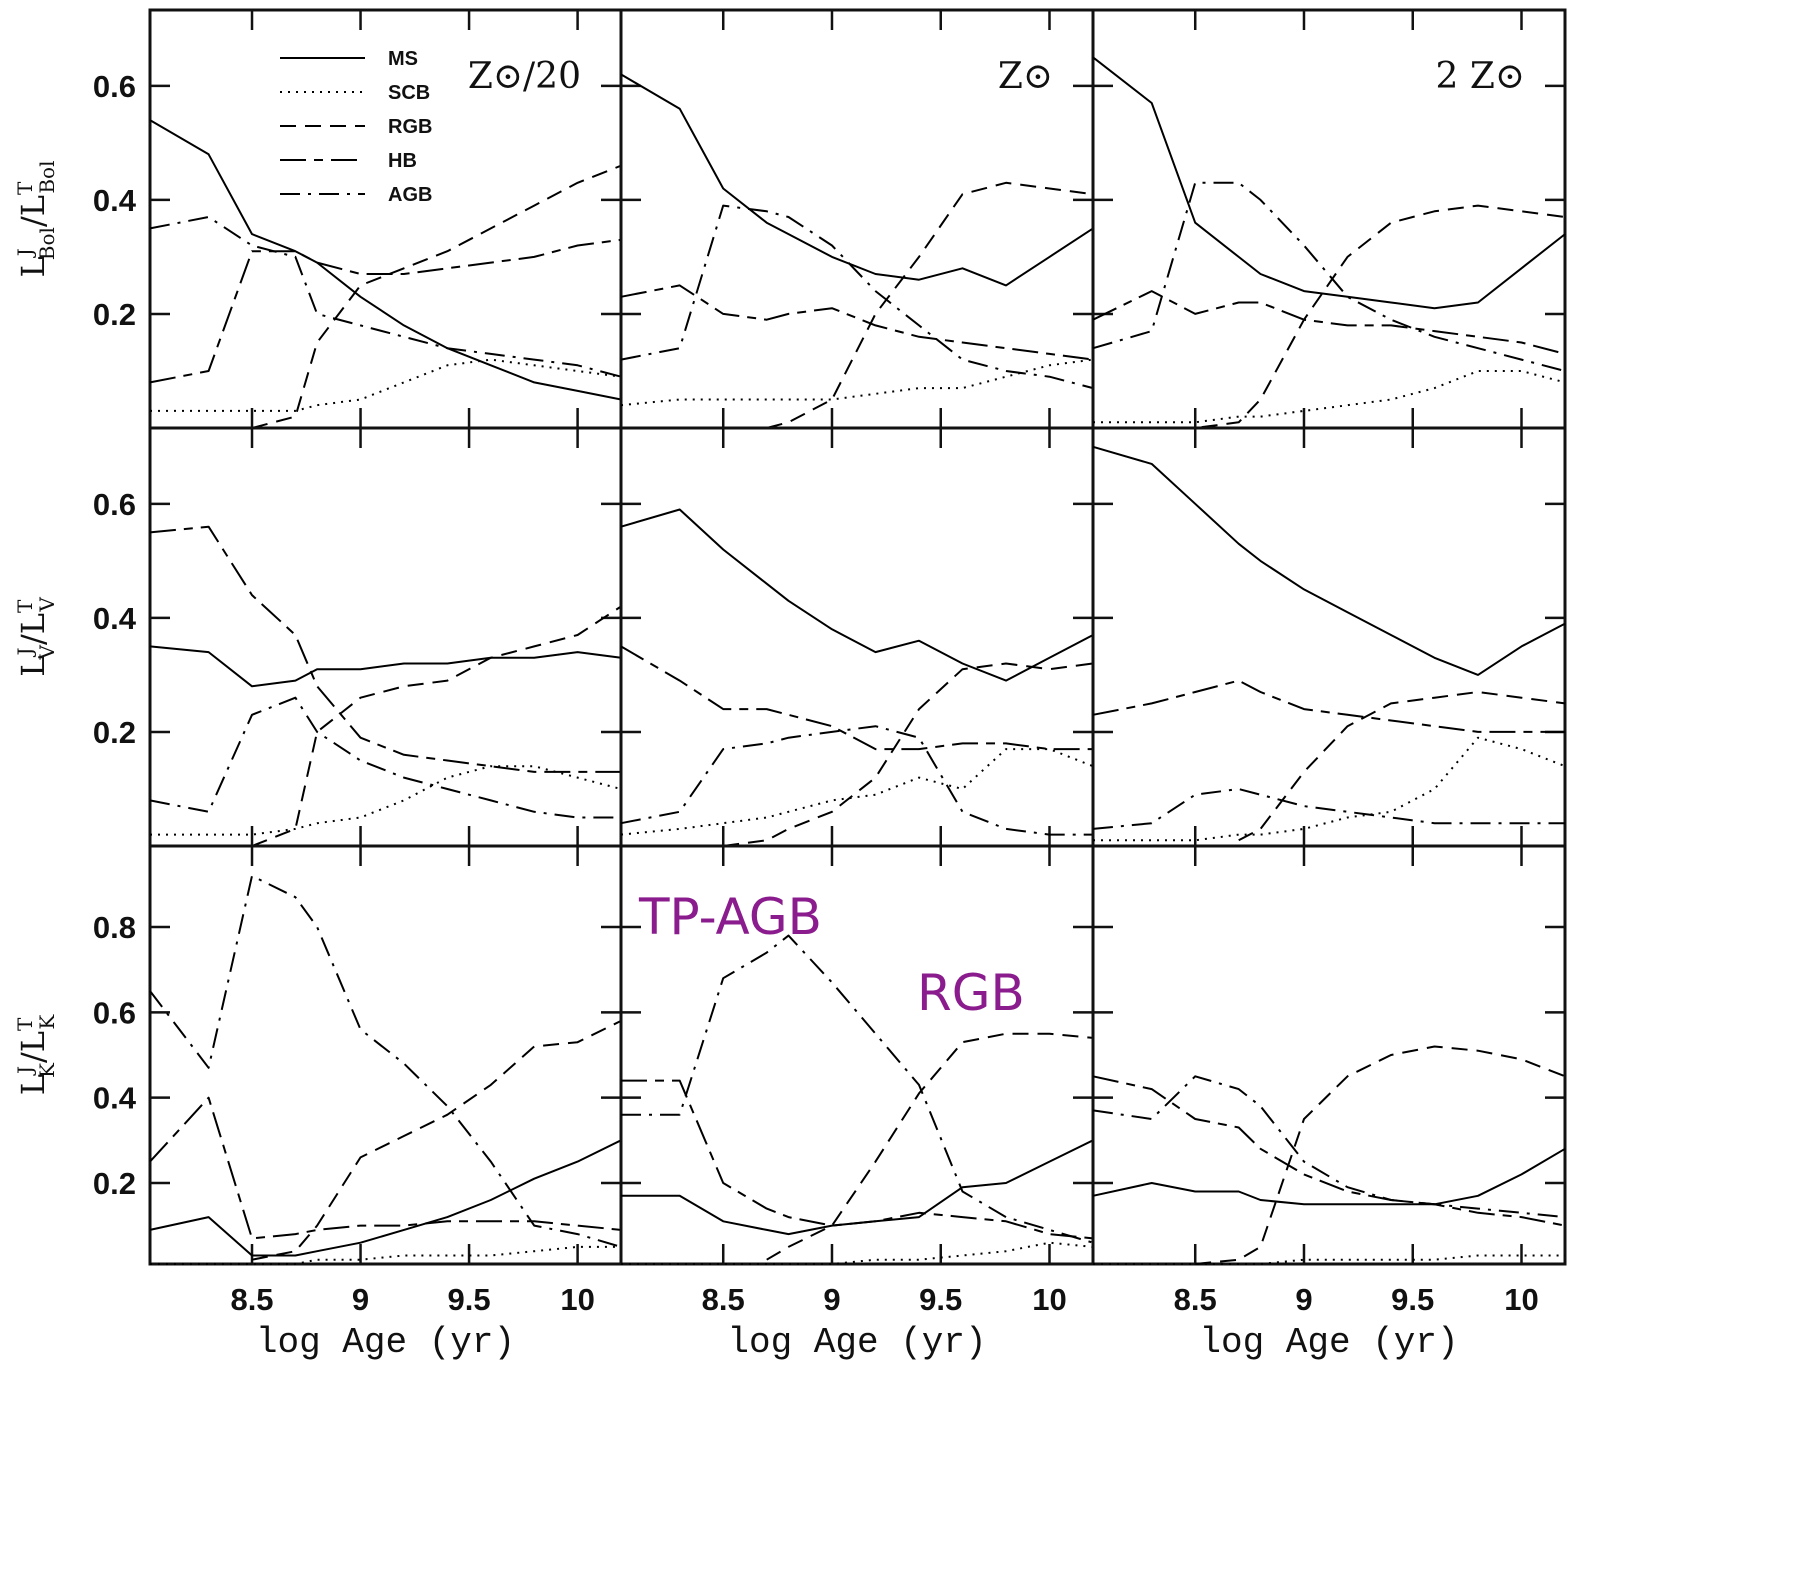 The image size is (1794, 1569). I want to click on panel-title: Z⊙, so click(1025, 76).